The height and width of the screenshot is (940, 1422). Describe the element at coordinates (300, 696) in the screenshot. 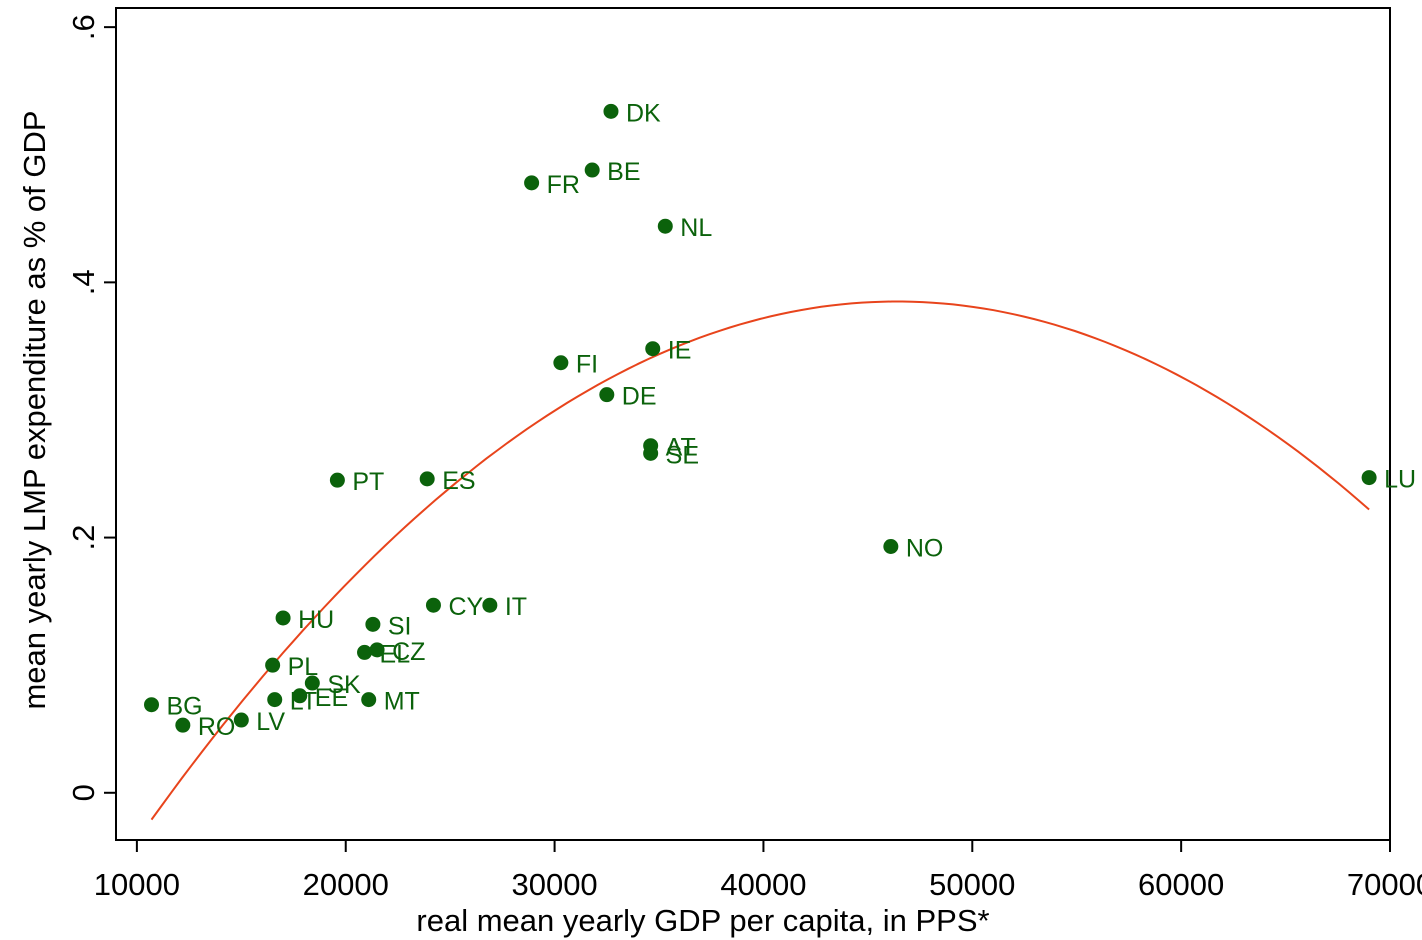

I see `point-ee` at that location.